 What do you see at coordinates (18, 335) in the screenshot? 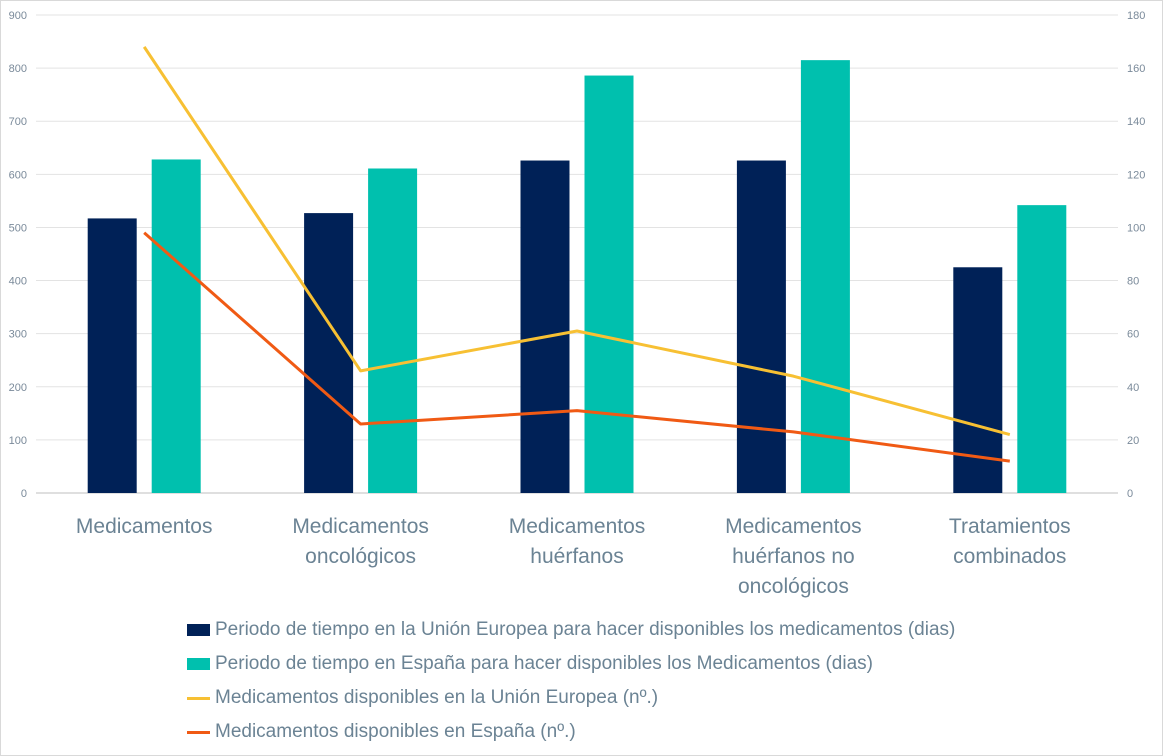
I see `left-tick-label: 300` at bounding box center [18, 335].